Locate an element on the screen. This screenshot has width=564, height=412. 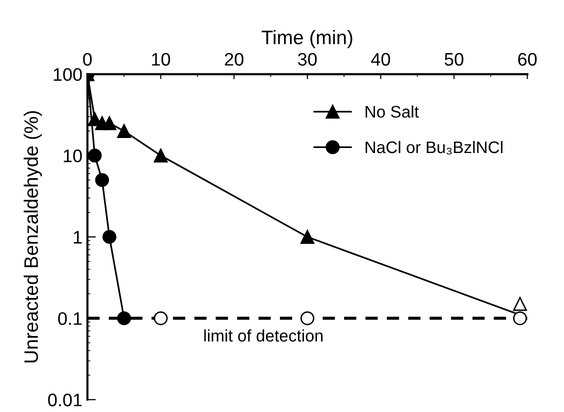
x-tick-label: 30 is located at coordinates (307, 59).